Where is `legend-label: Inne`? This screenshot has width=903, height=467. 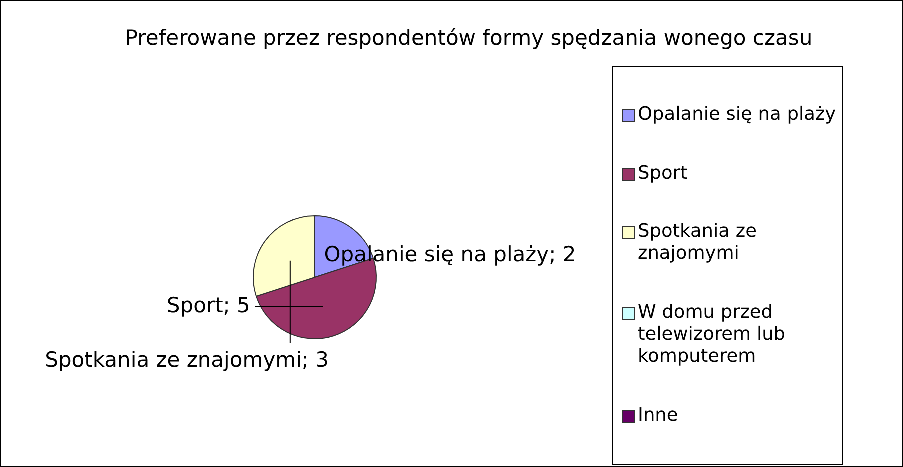 legend-label: Inne is located at coordinates (659, 416).